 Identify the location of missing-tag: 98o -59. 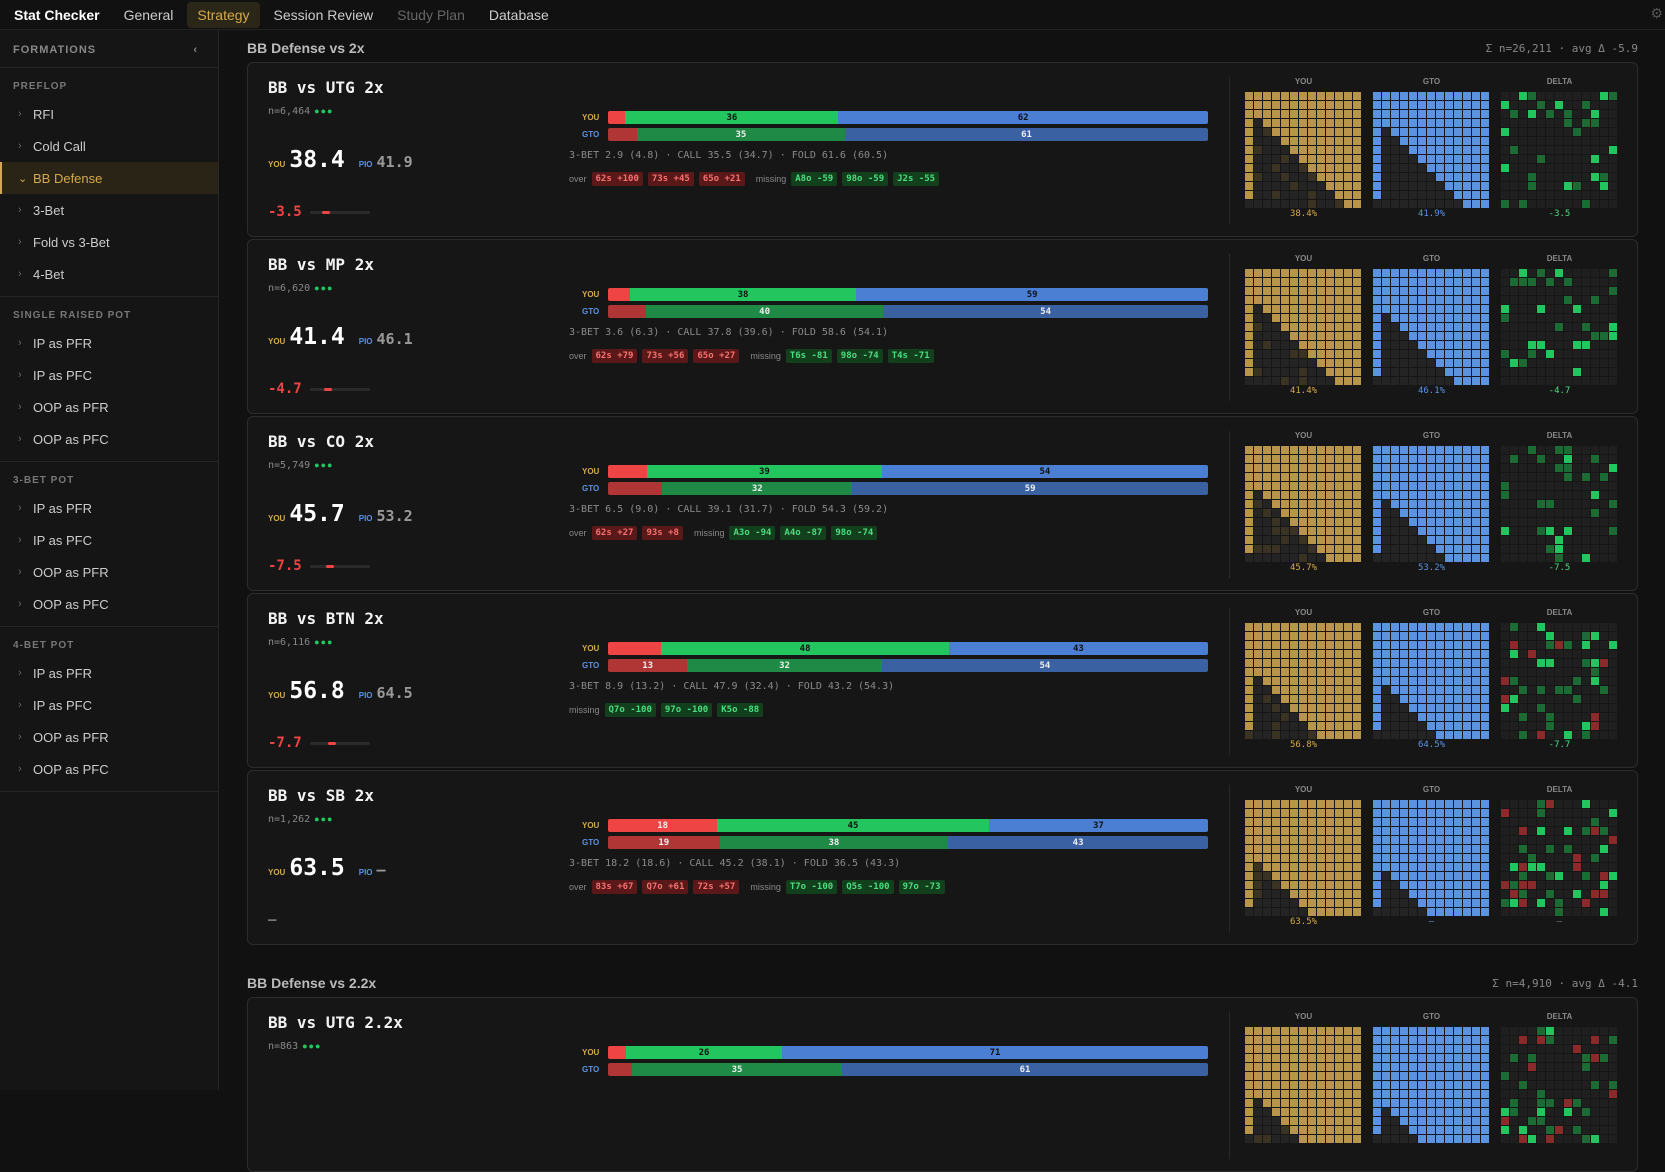
(865, 179).